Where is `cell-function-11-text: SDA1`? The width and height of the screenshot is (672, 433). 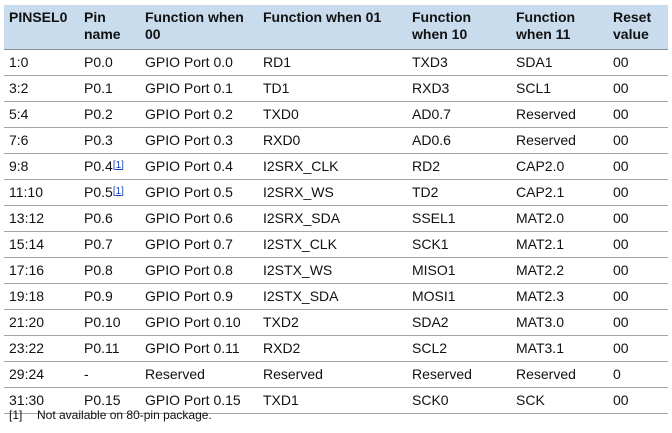
cell-function-11-text: SDA1 is located at coordinates (534, 61).